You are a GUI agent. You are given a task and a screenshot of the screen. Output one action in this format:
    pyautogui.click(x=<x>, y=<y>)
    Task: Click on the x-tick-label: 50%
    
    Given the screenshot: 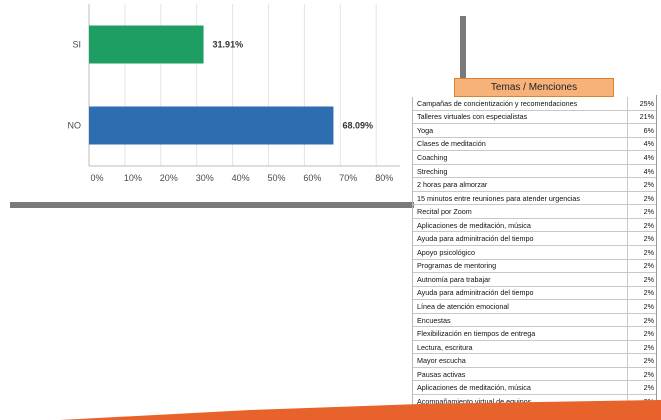 What is the action you would take?
    pyautogui.click(x=276, y=178)
    